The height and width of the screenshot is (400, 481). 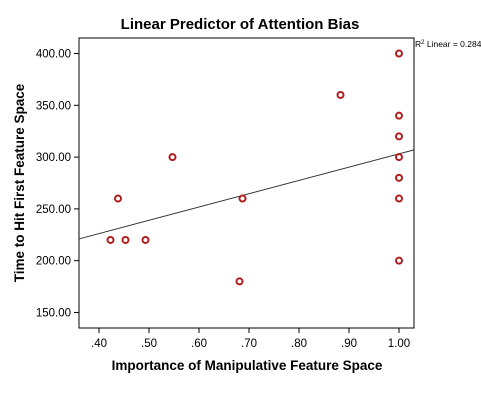 What do you see at coordinates (99, 344) in the screenshot?
I see `x-tick-label: .40` at bounding box center [99, 344].